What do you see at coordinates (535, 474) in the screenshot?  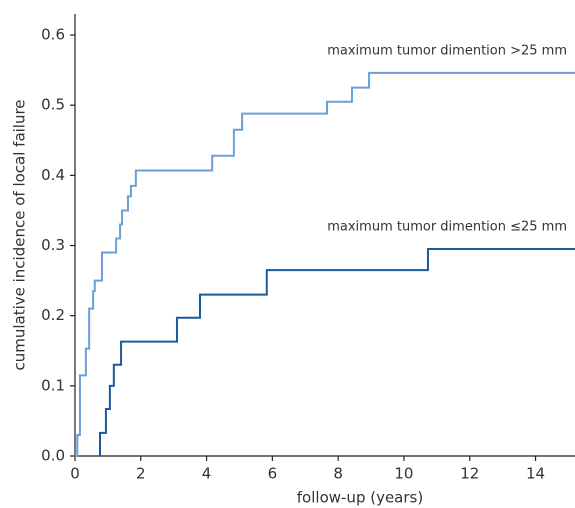 I see `x-tick-label: 14` at bounding box center [535, 474].